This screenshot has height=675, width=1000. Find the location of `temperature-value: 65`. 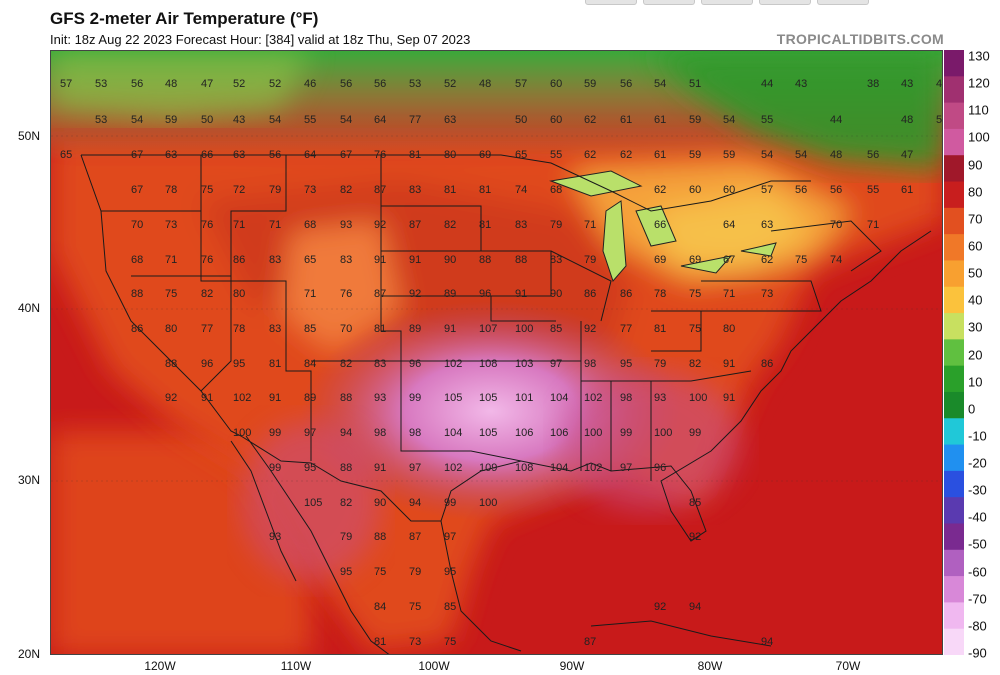

temperature-value: 65 is located at coordinates (66, 155).